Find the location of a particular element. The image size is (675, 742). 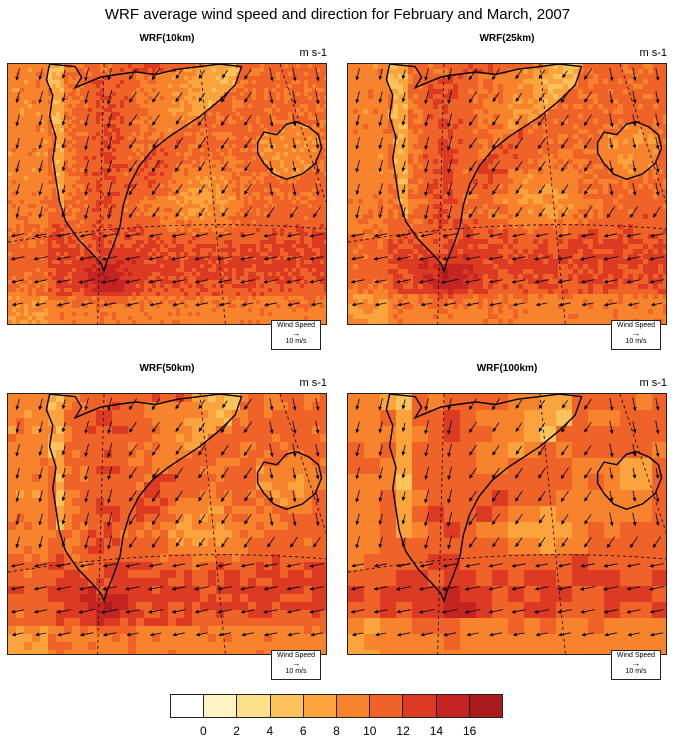

colorbar-label: 8 is located at coordinates (336, 731).